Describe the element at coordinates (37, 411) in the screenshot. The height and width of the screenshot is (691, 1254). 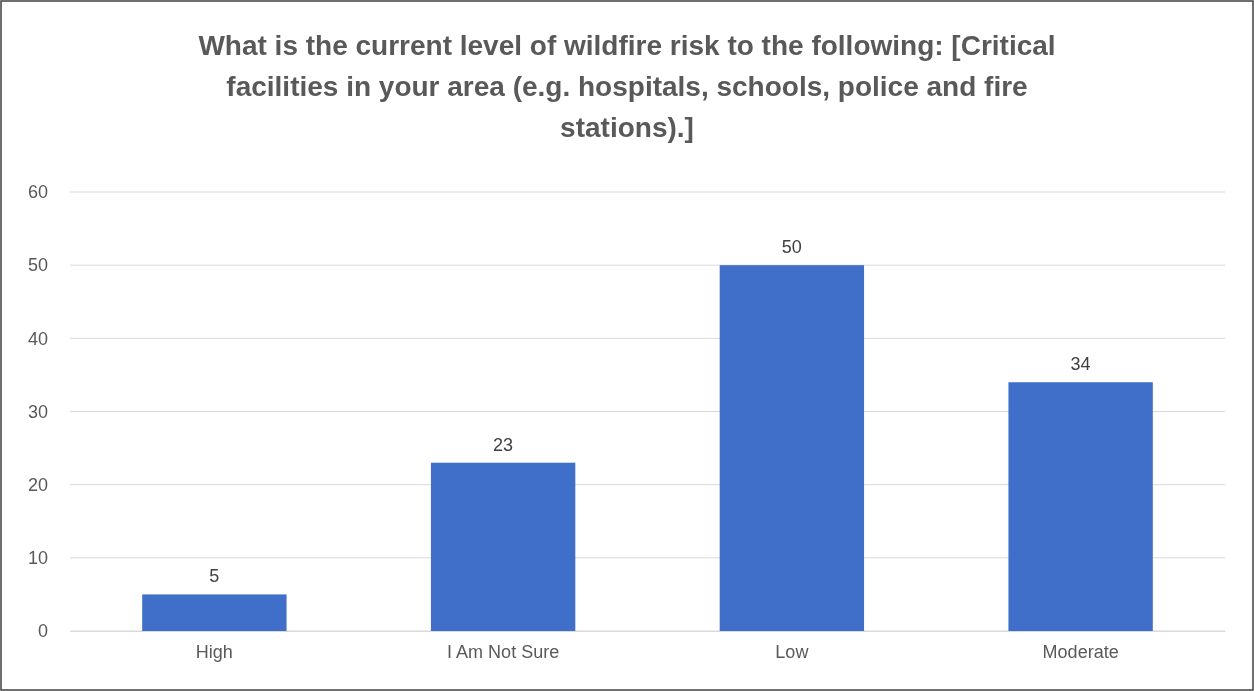
I see `y-tick-label: 30` at that location.